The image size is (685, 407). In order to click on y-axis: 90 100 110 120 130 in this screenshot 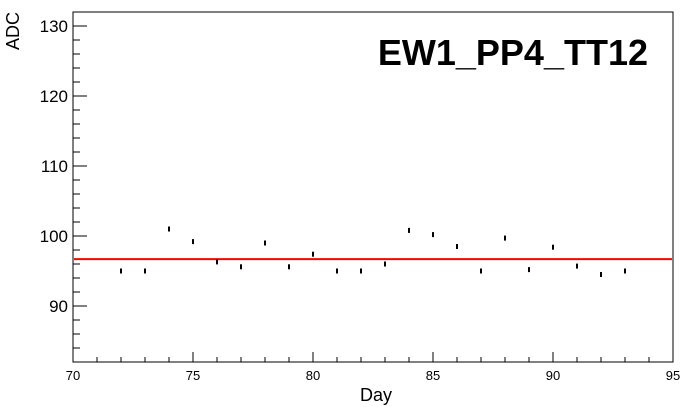, I will do `click(63, 187)`.